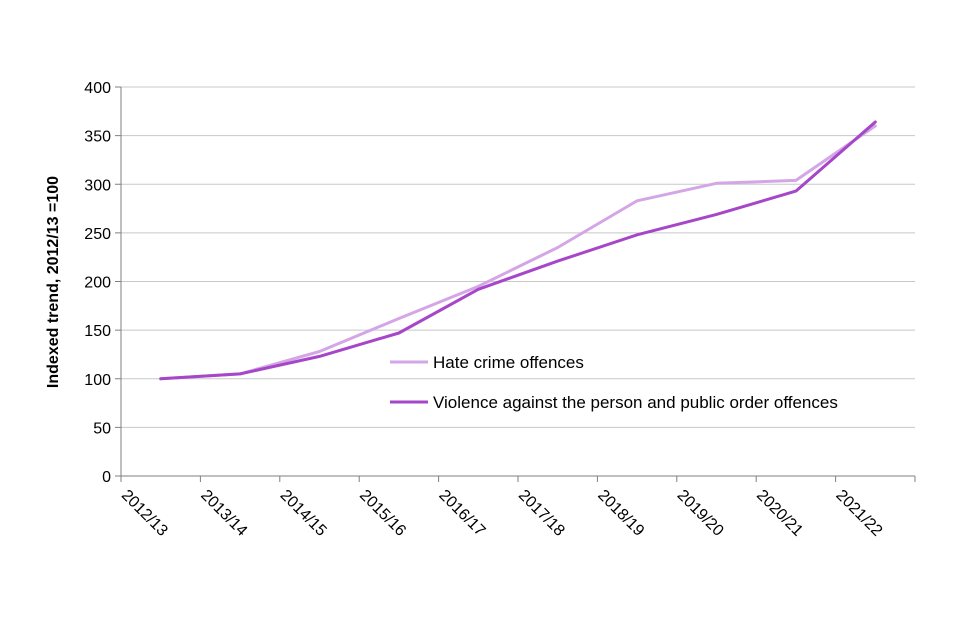 The width and height of the screenshot is (960, 640). What do you see at coordinates (508, 362) in the screenshot?
I see `legend-label: Hate crime offences` at bounding box center [508, 362].